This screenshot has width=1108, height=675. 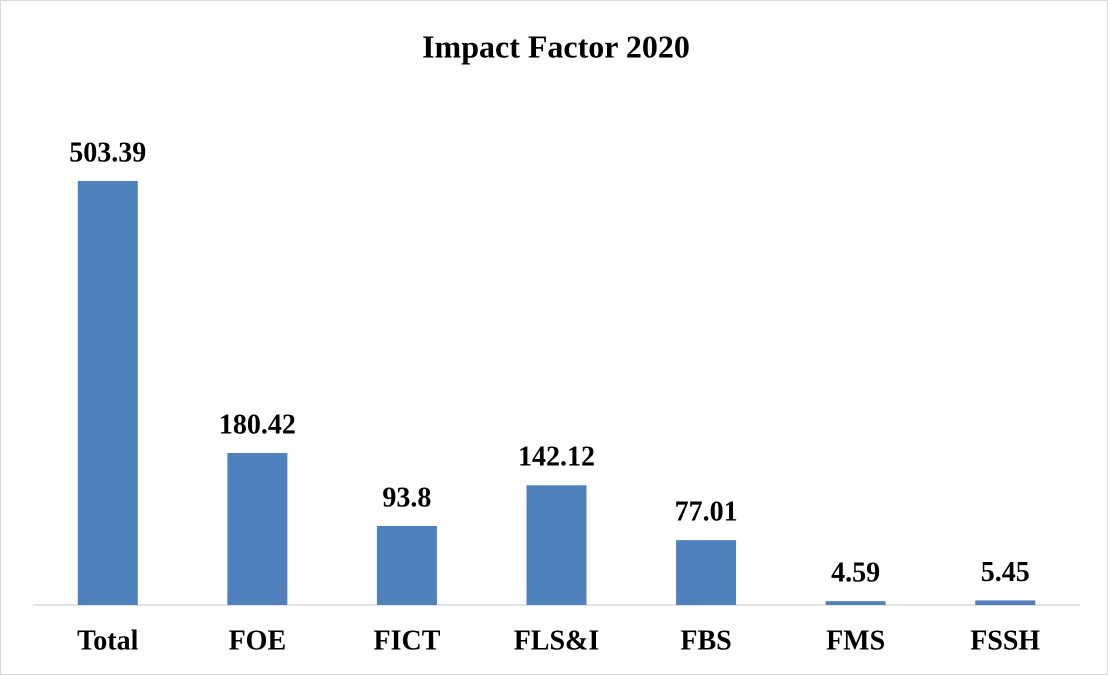 I want to click on x-tick-label: Total, so click(x=107, y=640).